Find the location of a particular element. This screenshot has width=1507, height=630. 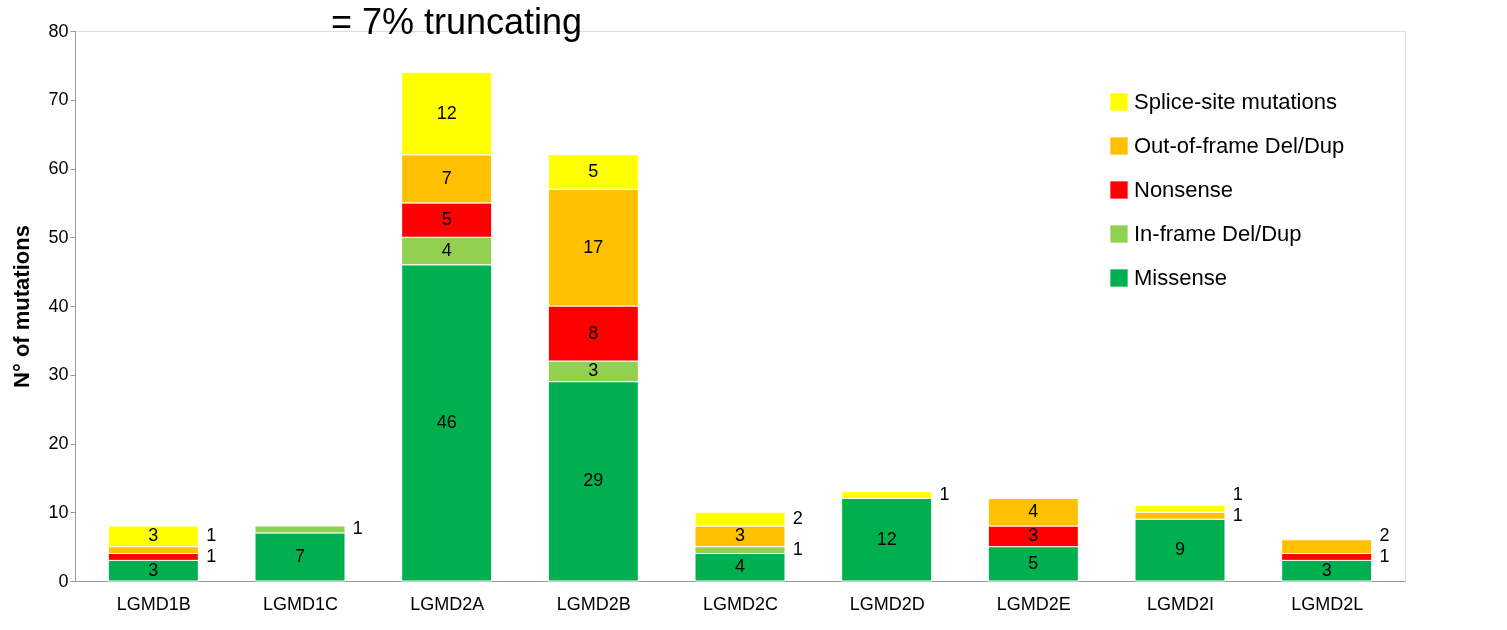

x-tick-label: LGMD2A is located at coordinates (447, 603).